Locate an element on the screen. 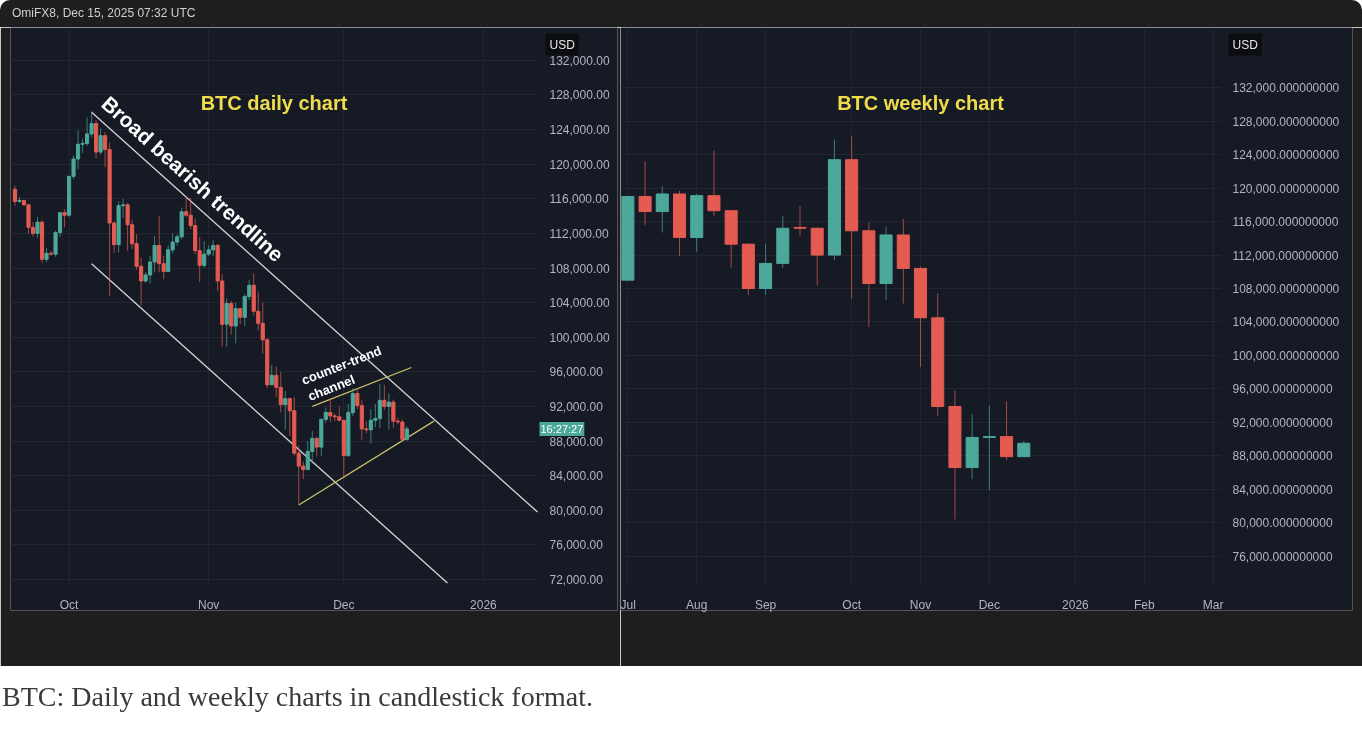 This screenshot has height=730, width=1362. y-tick-label: 128,000.00 is located at coordinates (579, 95).